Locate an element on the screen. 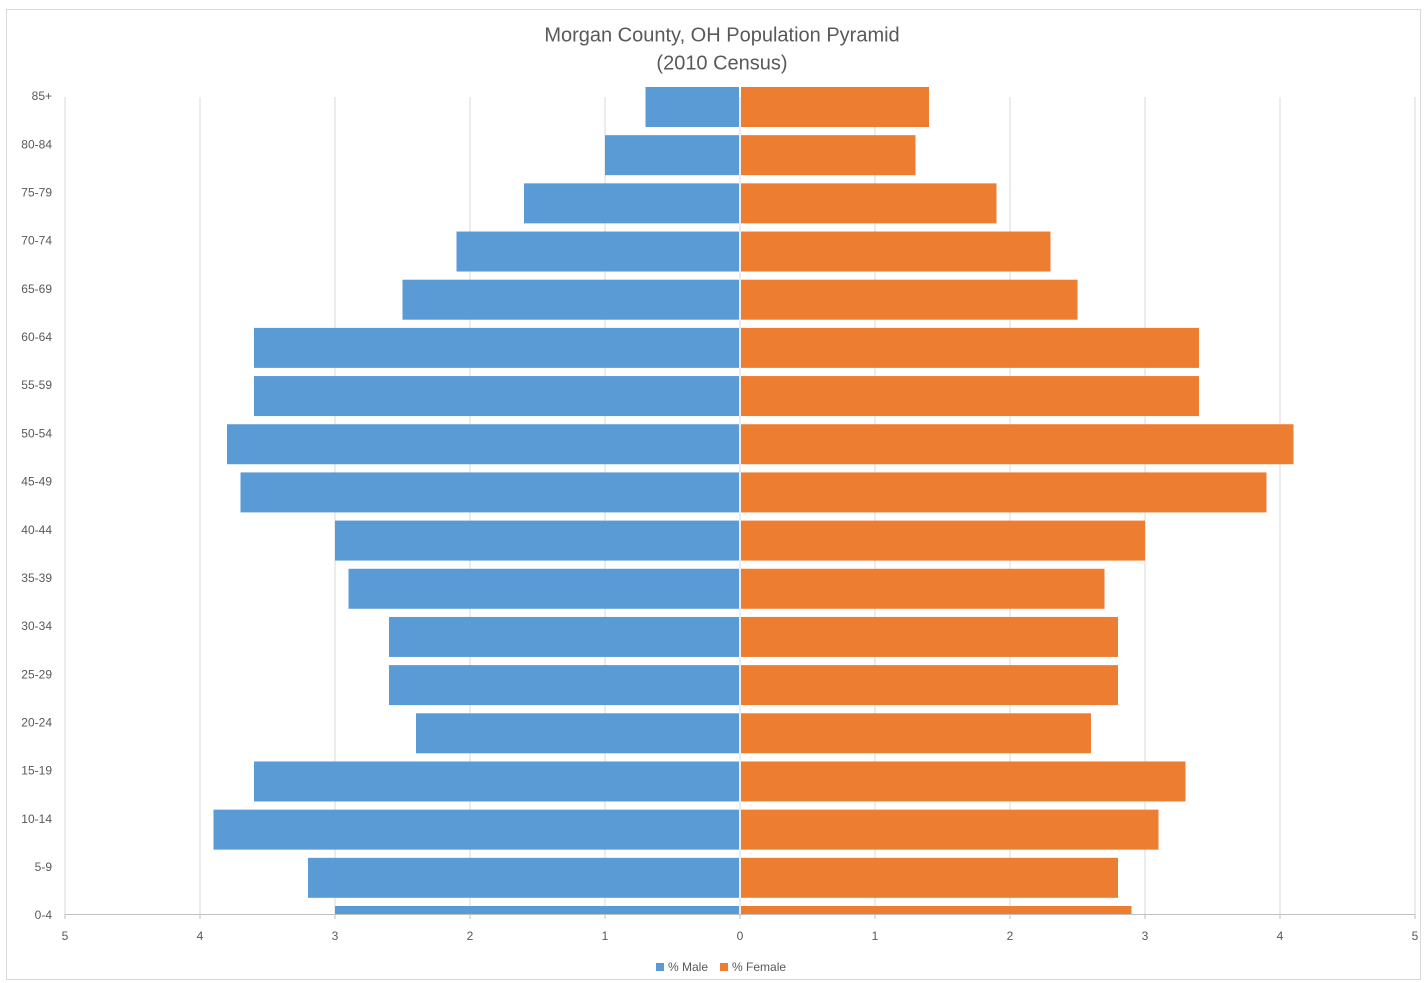 The width and height of the screenshot is (1427, 983). y-tick-label: 20-24 is located at coordinates (36, 722).